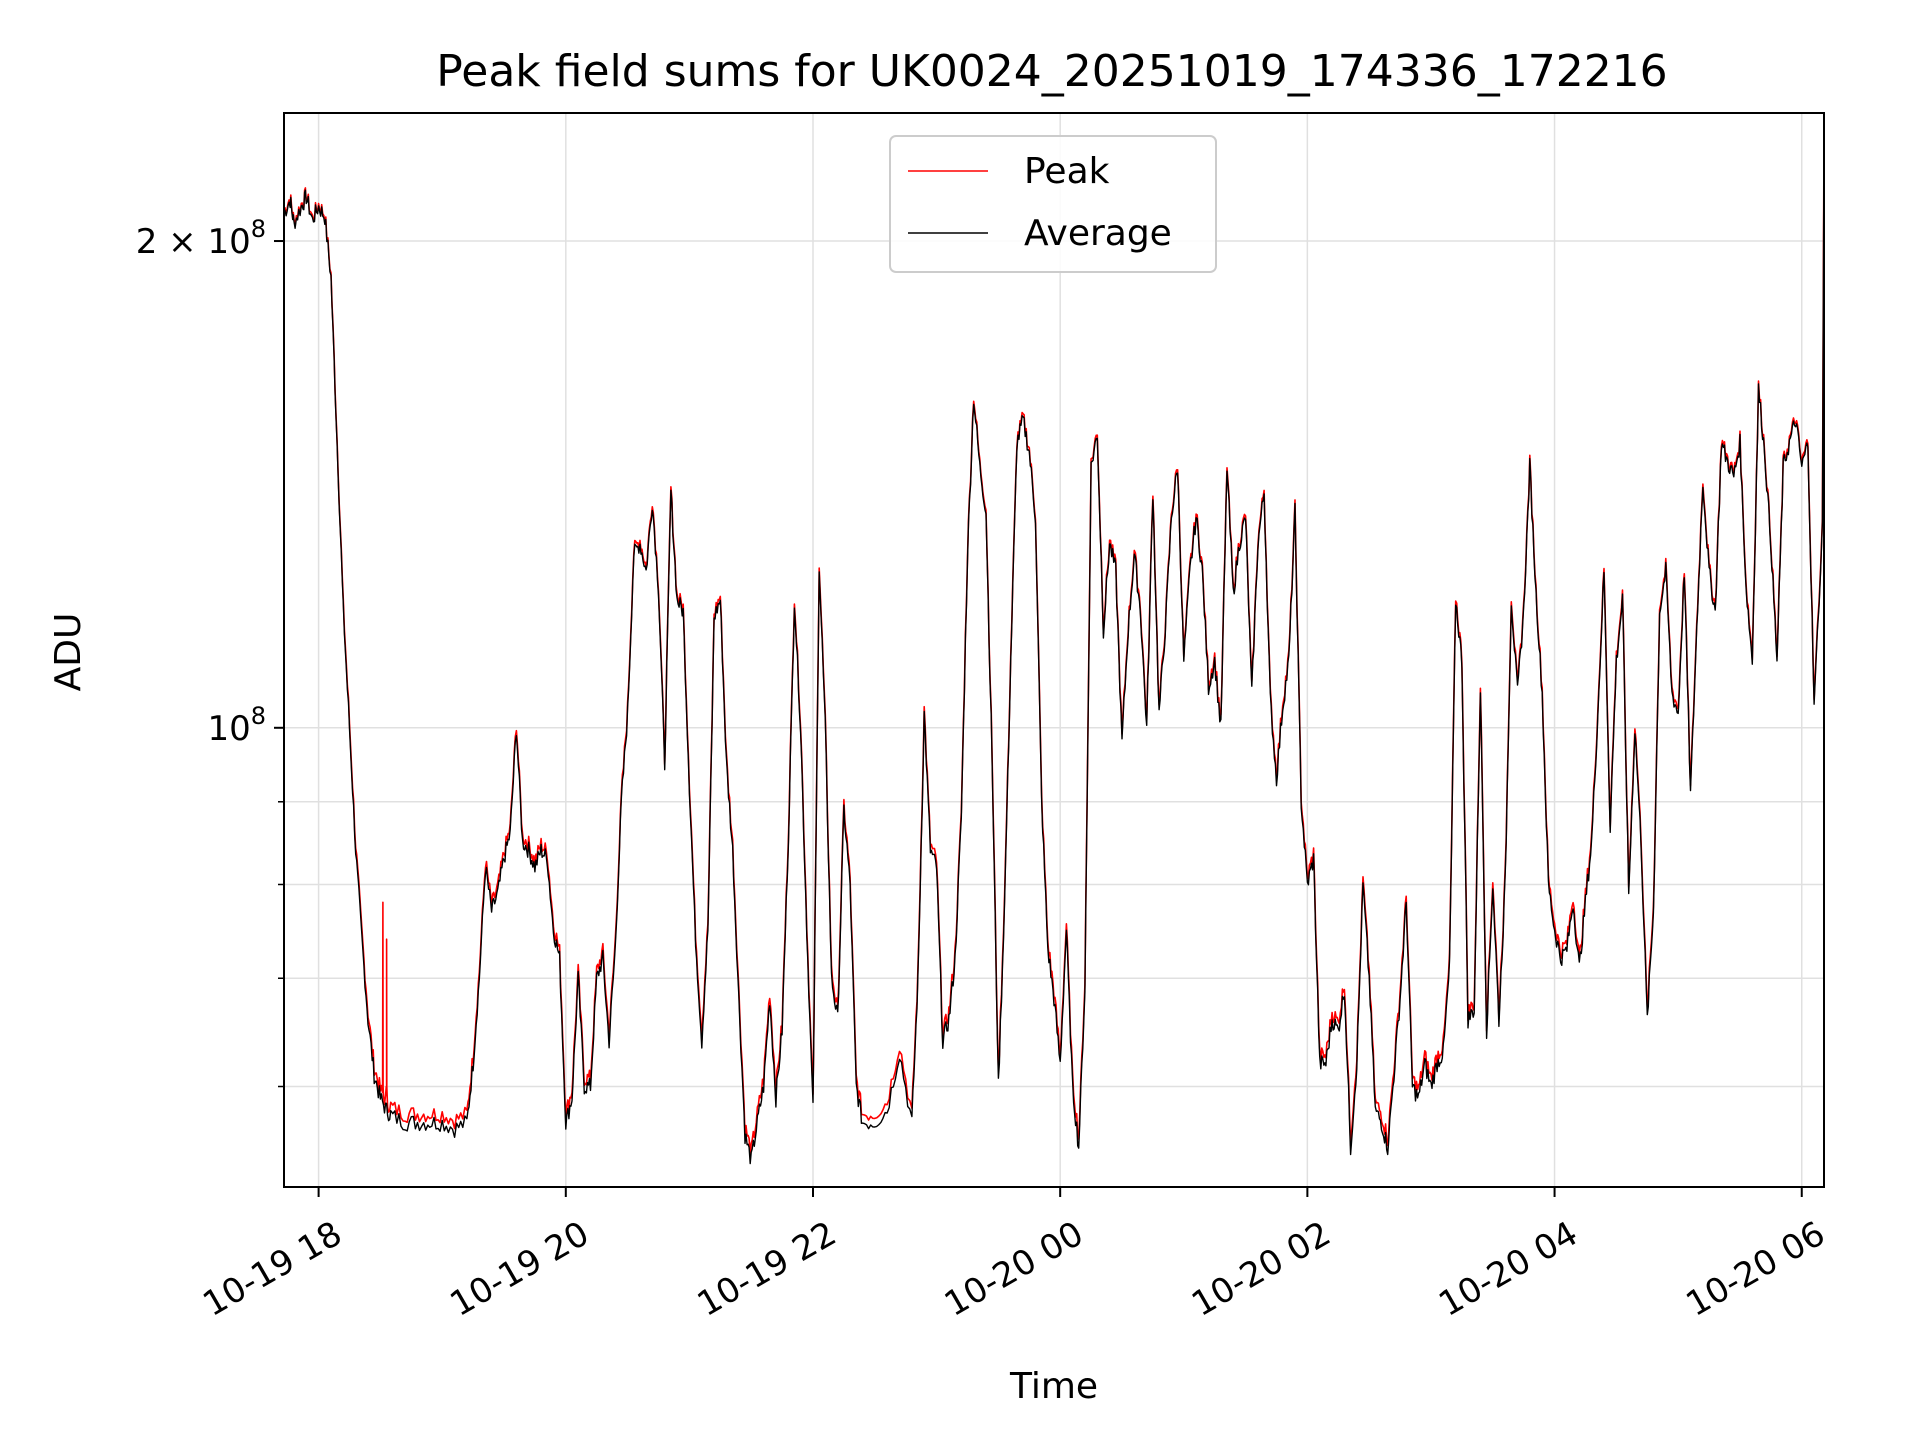 This screenshot has height=1440, width=1920. Describe the element at coordinates (210, 651) in the screenshot. I see `y-axis: 108 2 × 108` at that location.